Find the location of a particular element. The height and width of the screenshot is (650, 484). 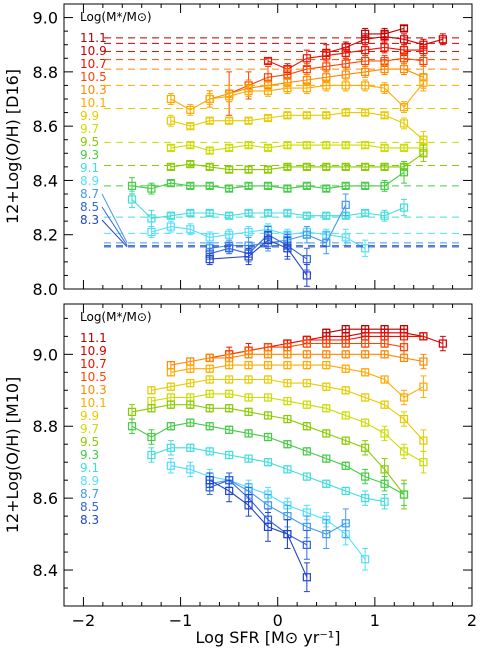

legend-label: 9.1 is located at coordinates (89, 168).